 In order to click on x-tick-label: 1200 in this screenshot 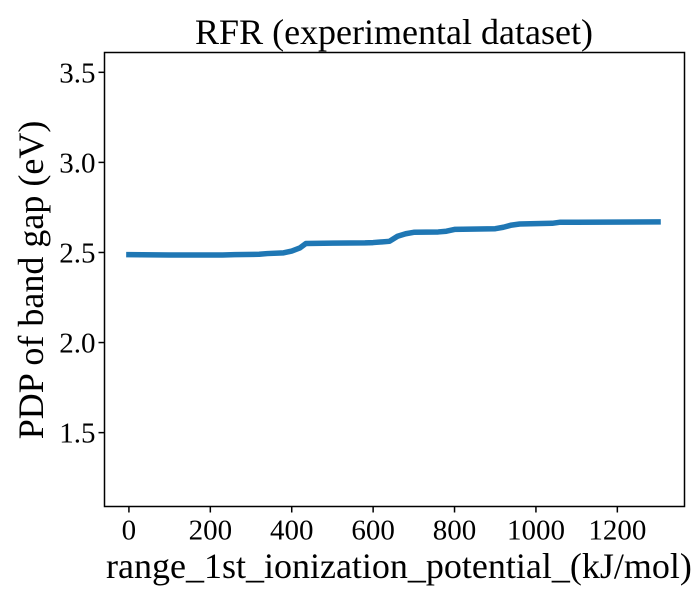, I will do `click(617, 531)`.